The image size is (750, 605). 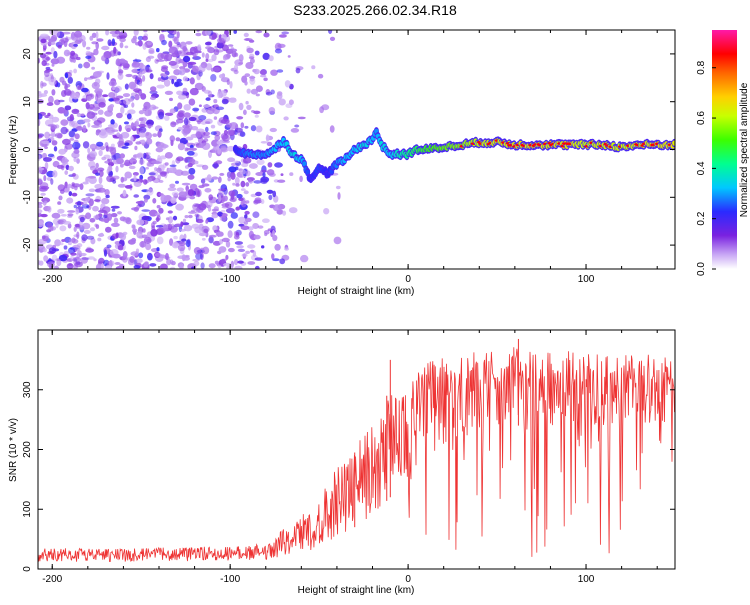 What do you see at coordinates (701, 168) in the screenshot?
I see `colorbar-tick-label: 0.4` at bounding box center [701, 168].